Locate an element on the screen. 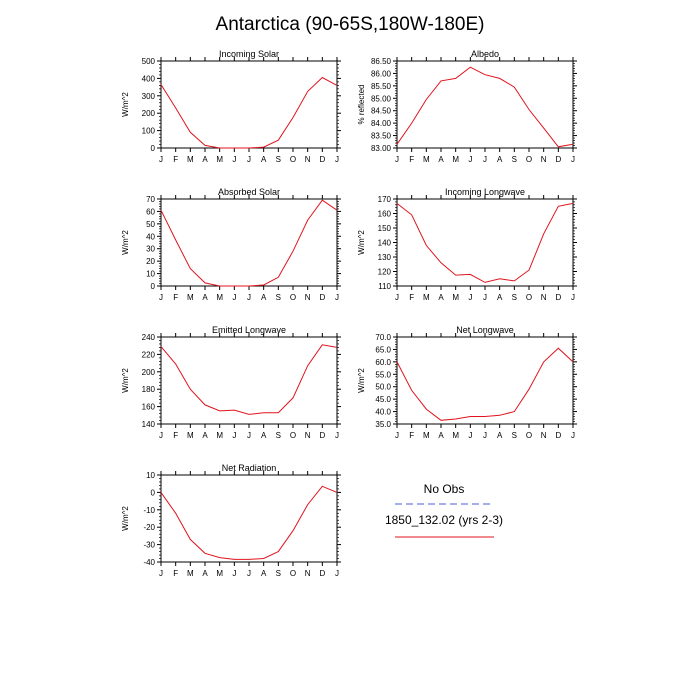 This screenshot has width=700, height=700. panel-2-title: Absorbed Solar is located at coordinates (249, 192).